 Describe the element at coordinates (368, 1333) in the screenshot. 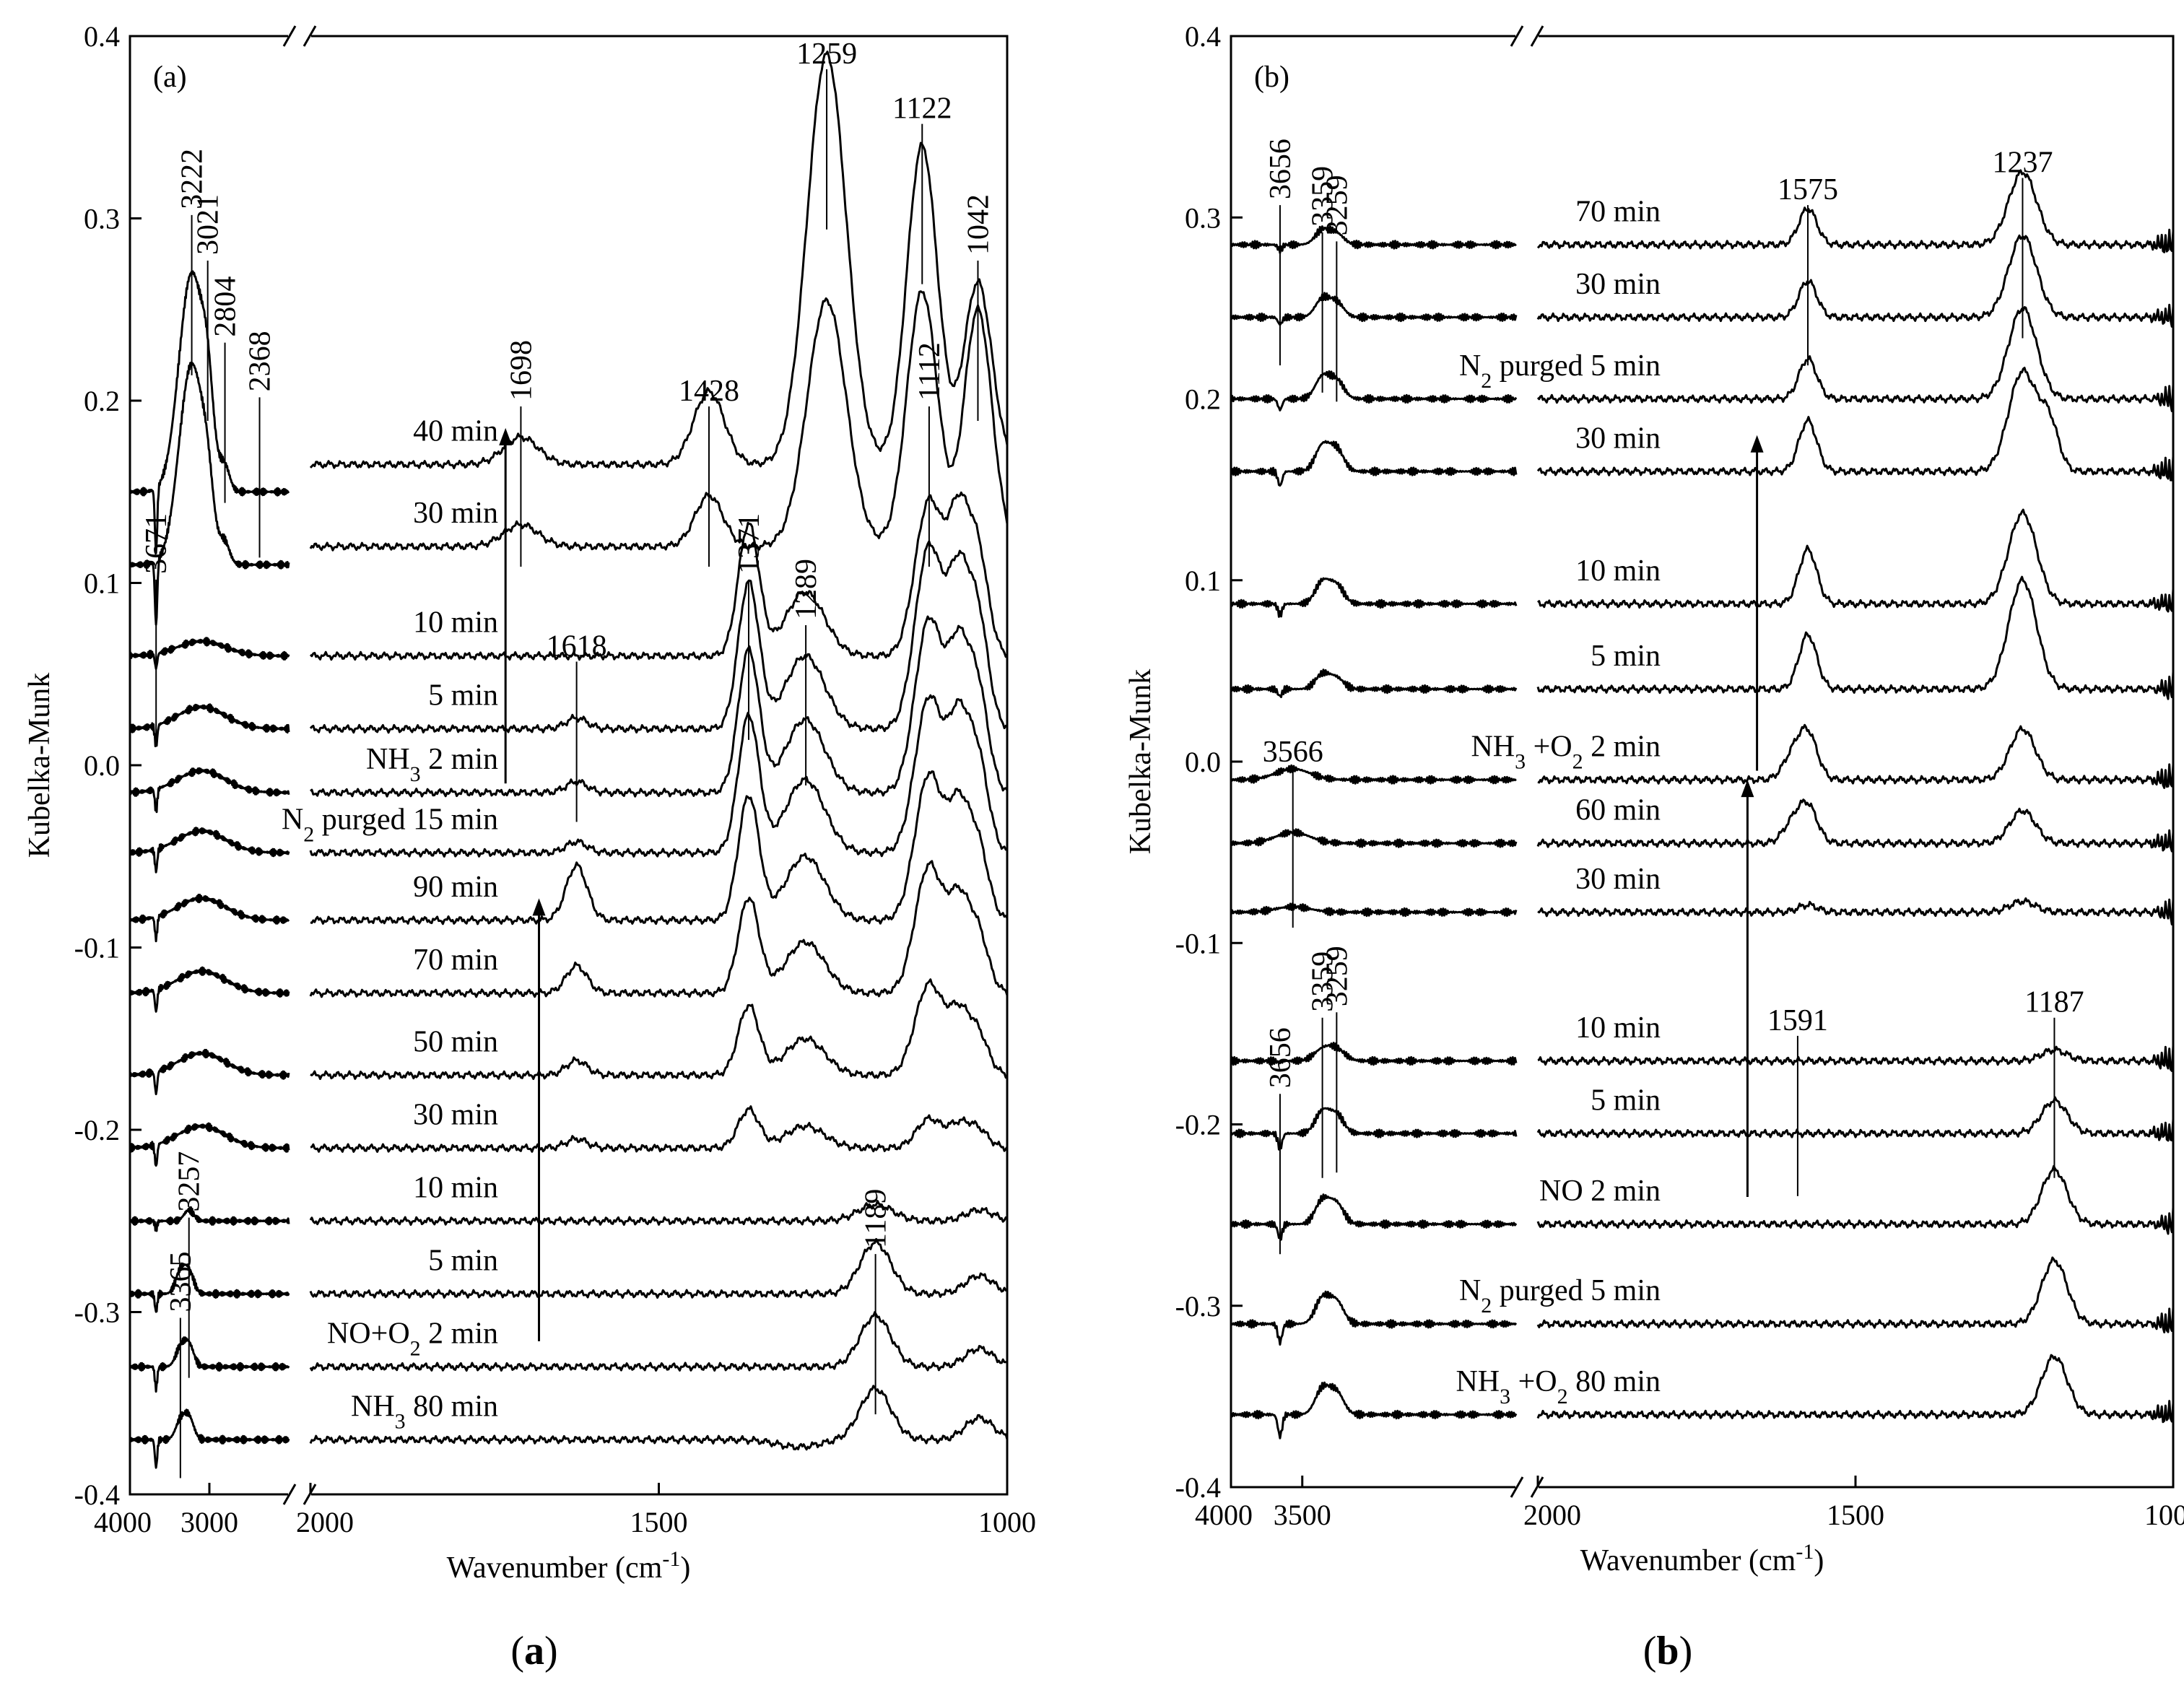

I see `series-label-main: NO+O` at that location.